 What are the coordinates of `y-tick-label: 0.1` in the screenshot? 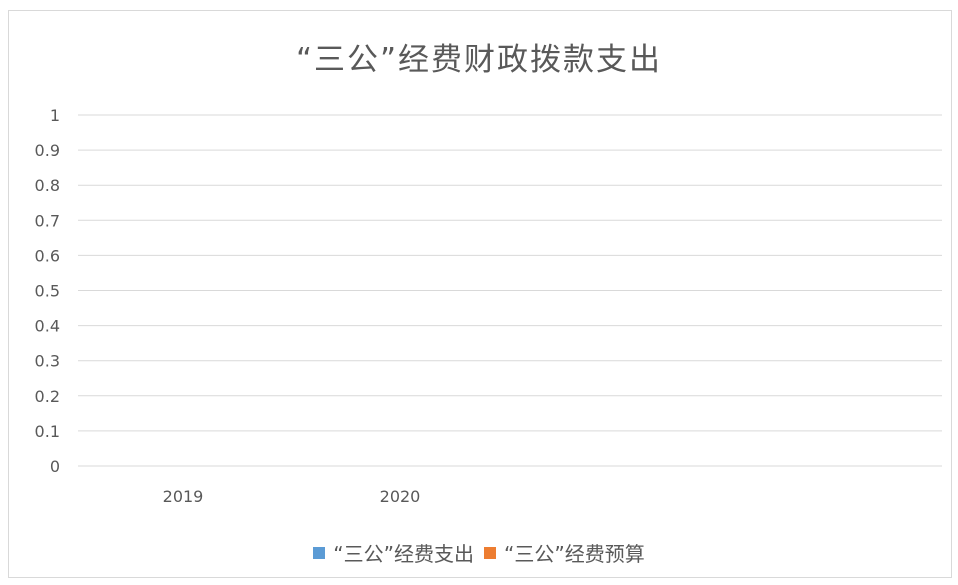 It's located at (47, 431).